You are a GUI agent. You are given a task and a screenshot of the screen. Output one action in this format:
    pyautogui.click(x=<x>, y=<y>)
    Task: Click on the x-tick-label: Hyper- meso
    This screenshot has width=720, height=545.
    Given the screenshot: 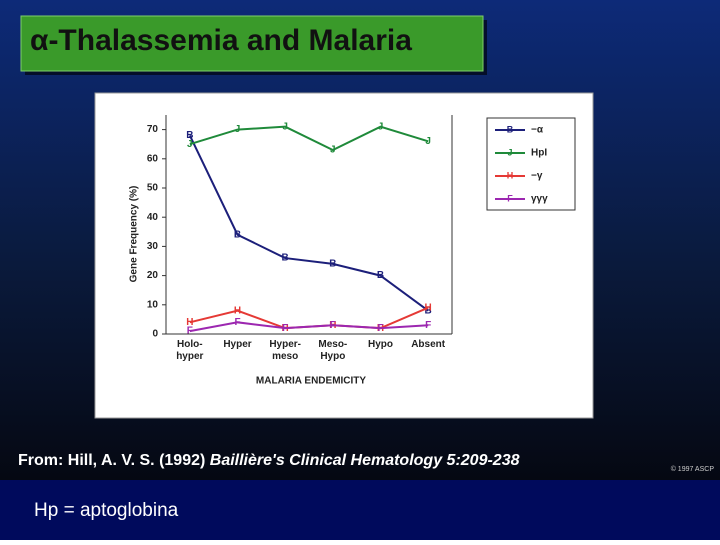 What is the action you would take?
    pyautogui.click(x=285, y=350)
    